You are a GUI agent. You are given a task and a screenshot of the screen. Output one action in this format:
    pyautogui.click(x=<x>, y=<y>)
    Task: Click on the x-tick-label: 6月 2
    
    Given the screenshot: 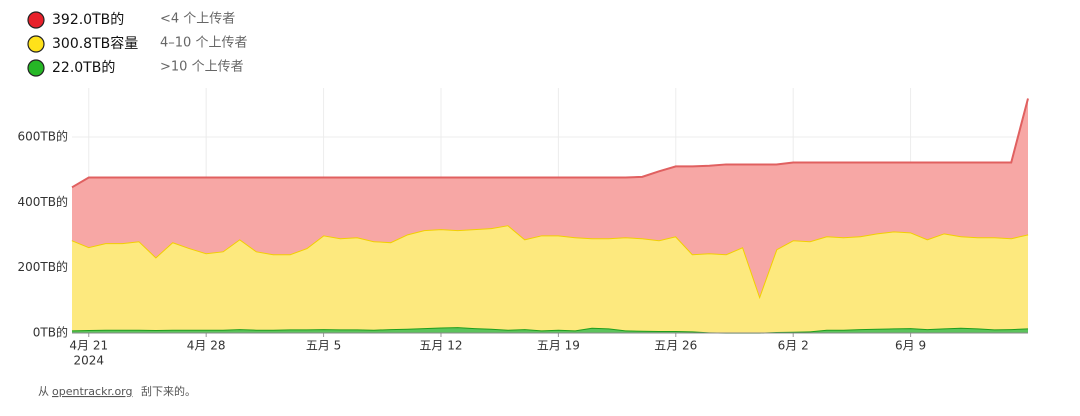 What is the action you would take?
    pyautogui.click(x=793, y=346)
    